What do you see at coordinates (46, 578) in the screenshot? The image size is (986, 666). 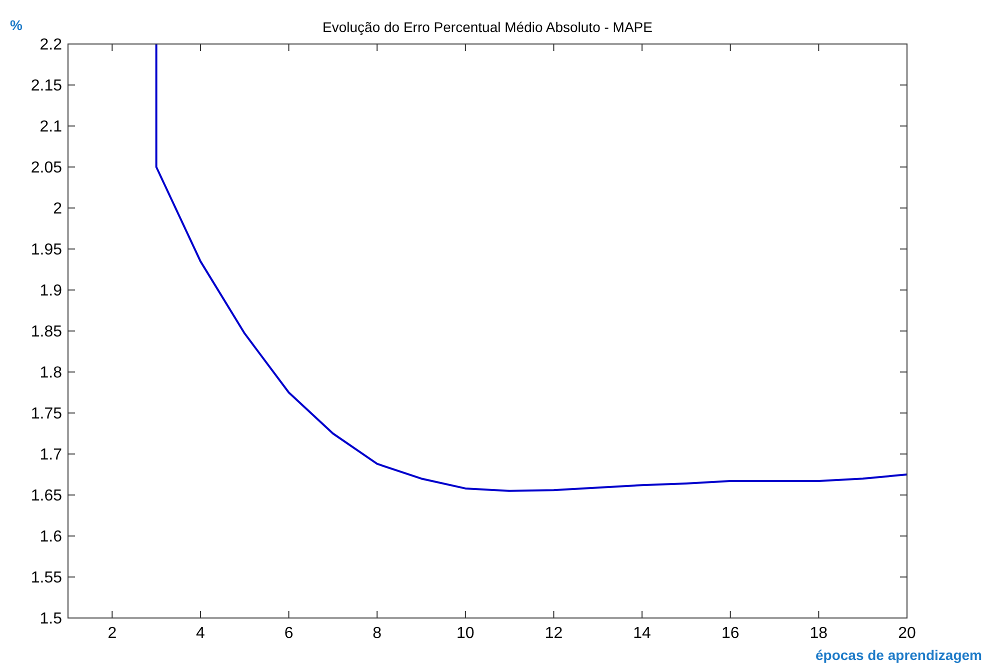 I see `y-tick-label: 1.55` at bounding box center [46, 578].